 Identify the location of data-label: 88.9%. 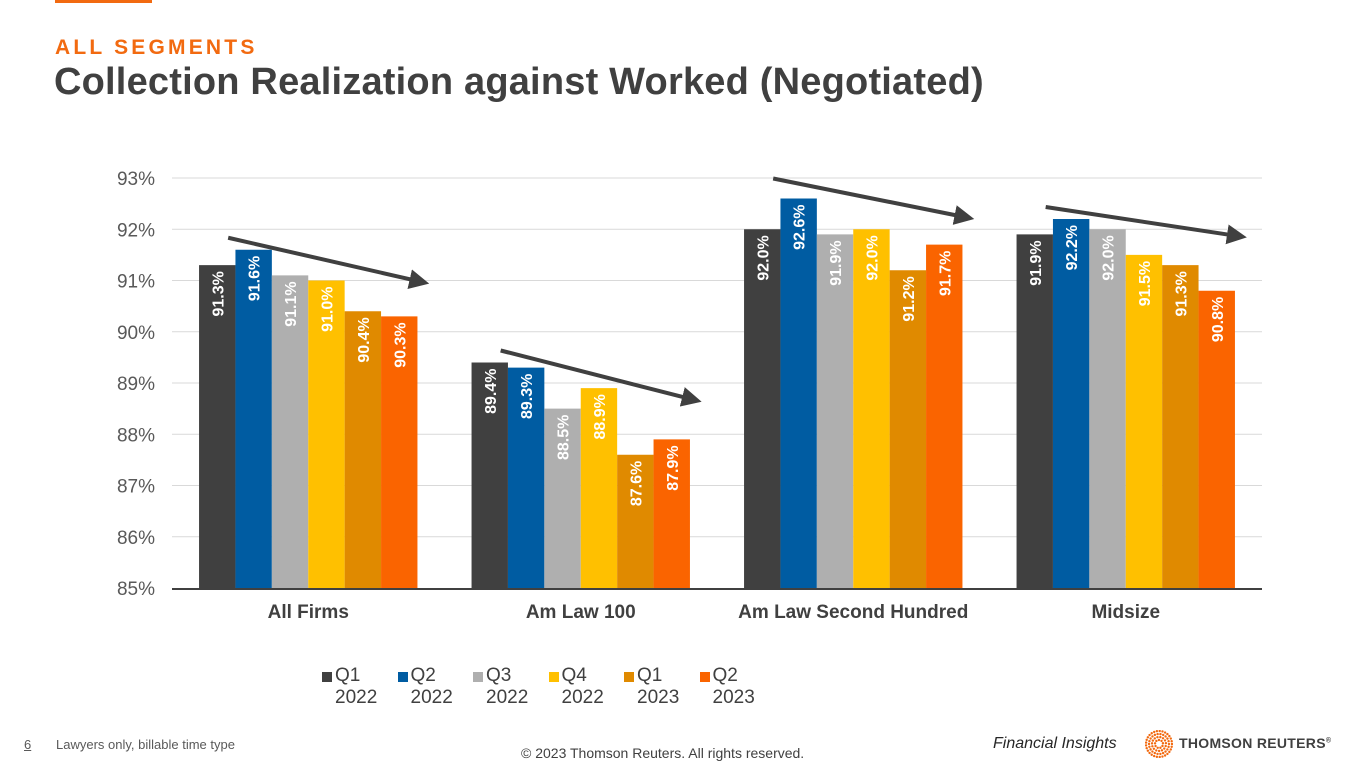
(600, 416).